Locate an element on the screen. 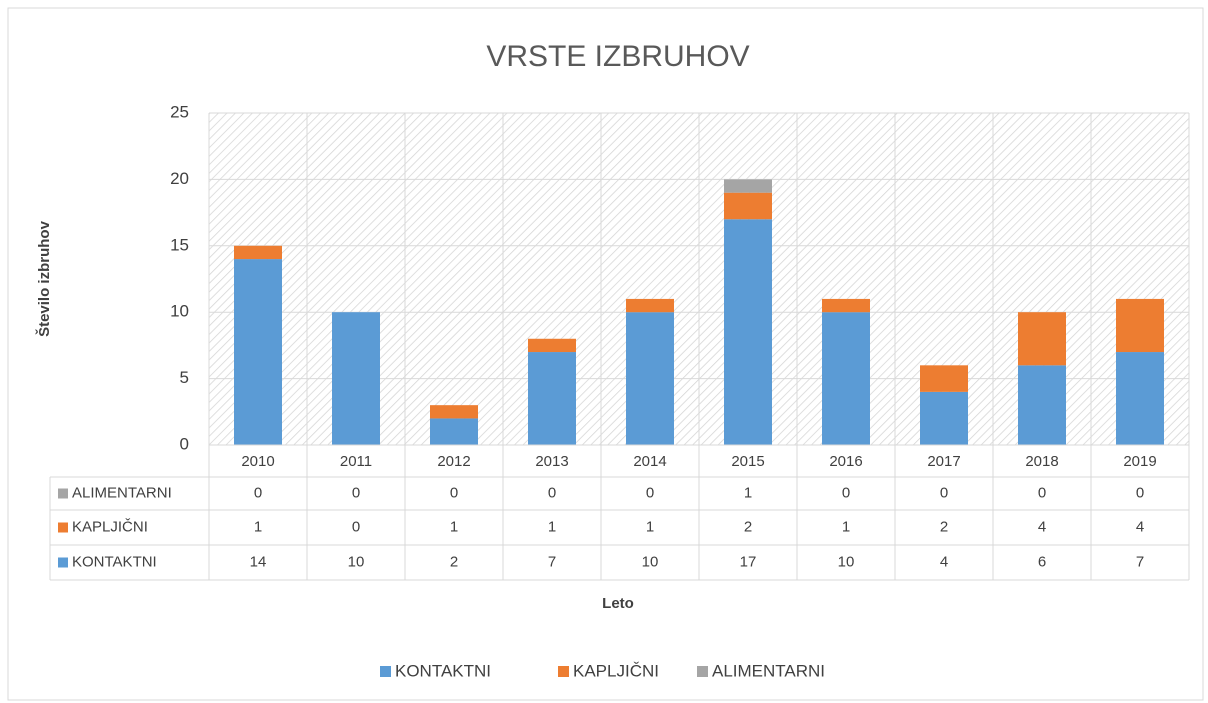 The width and height of the screenshot is (1208, 703). x-tick-label: 2012 is located at coordinates (453, 461).